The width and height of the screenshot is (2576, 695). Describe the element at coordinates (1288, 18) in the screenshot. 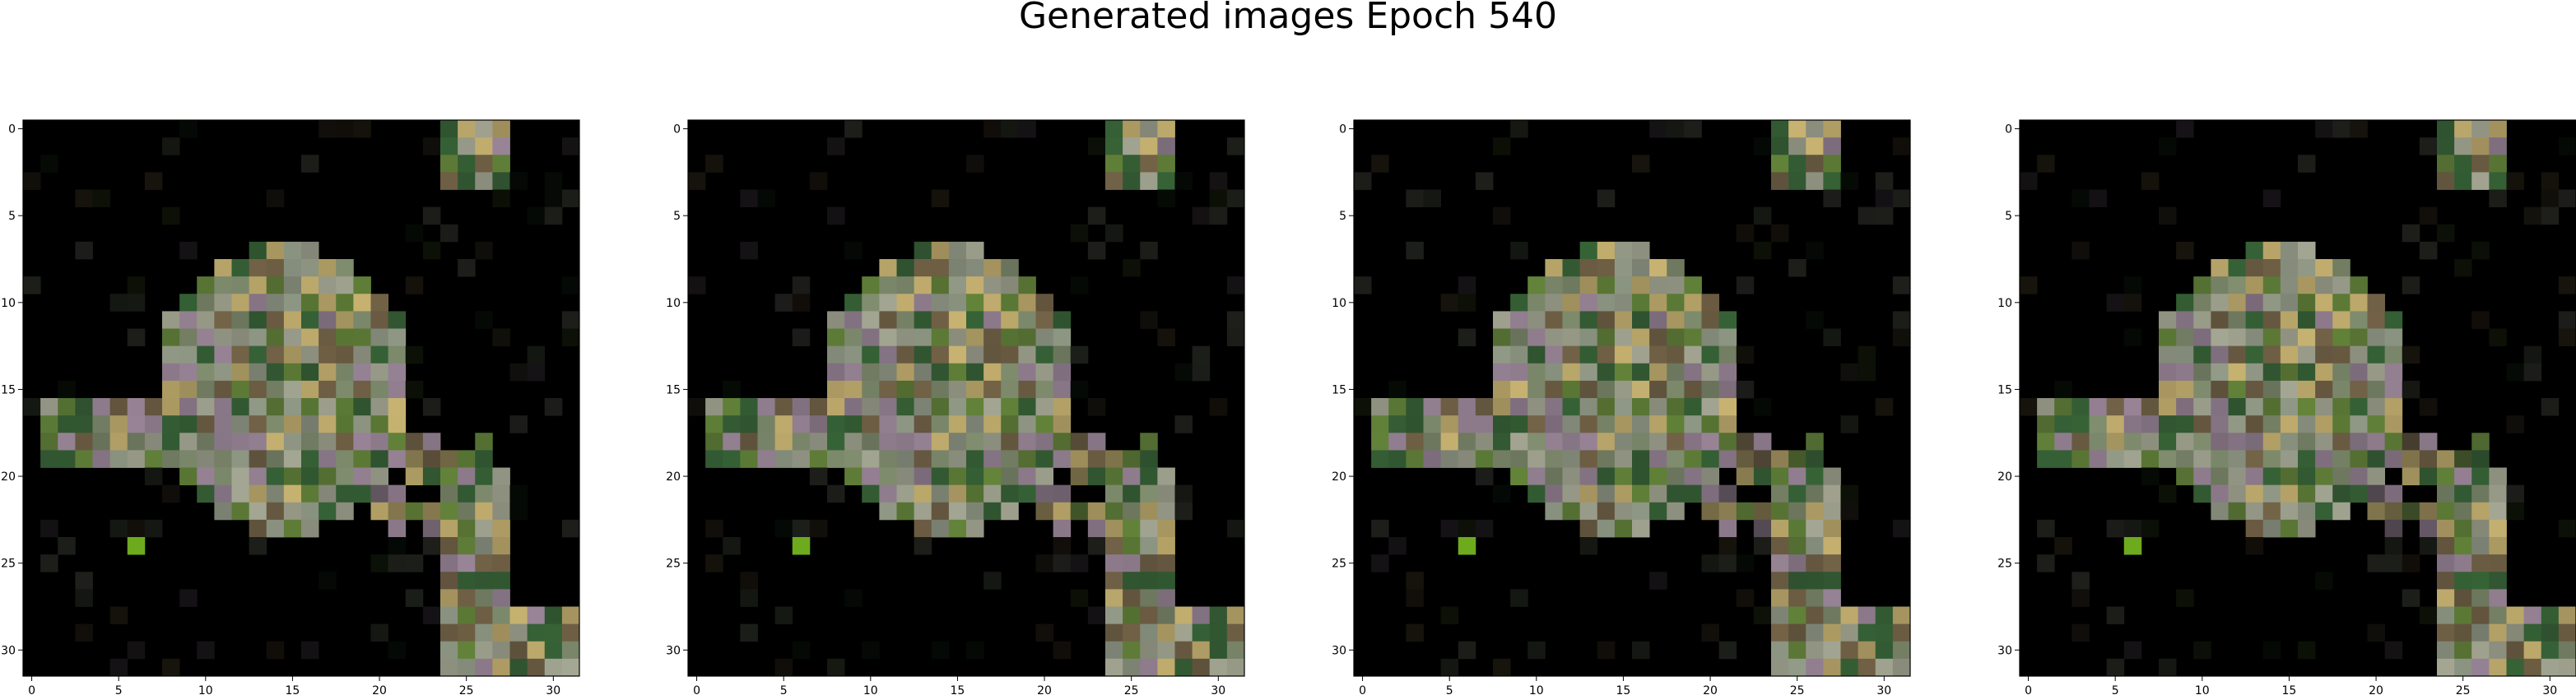

I see `figure-title: Generated images Epoch 540` at that location.